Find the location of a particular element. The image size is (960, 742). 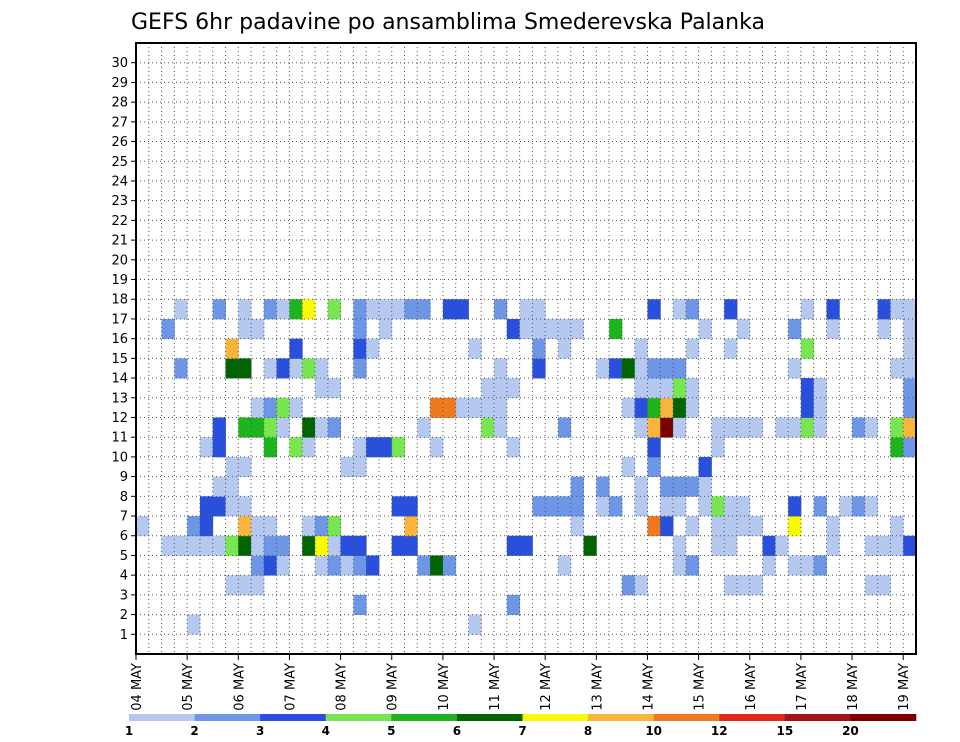

legend-label: 7 is located at coordinates (522, 731).